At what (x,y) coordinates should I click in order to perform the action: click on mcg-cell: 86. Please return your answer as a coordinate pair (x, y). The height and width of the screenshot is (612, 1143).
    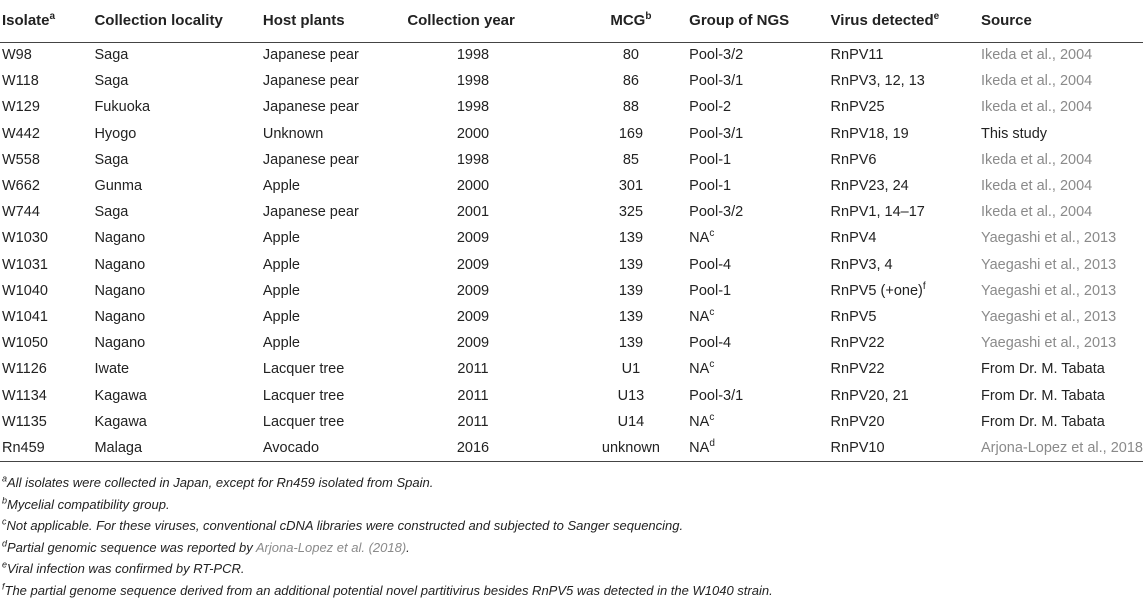
    Looking at the image, I should click on (630, 81).